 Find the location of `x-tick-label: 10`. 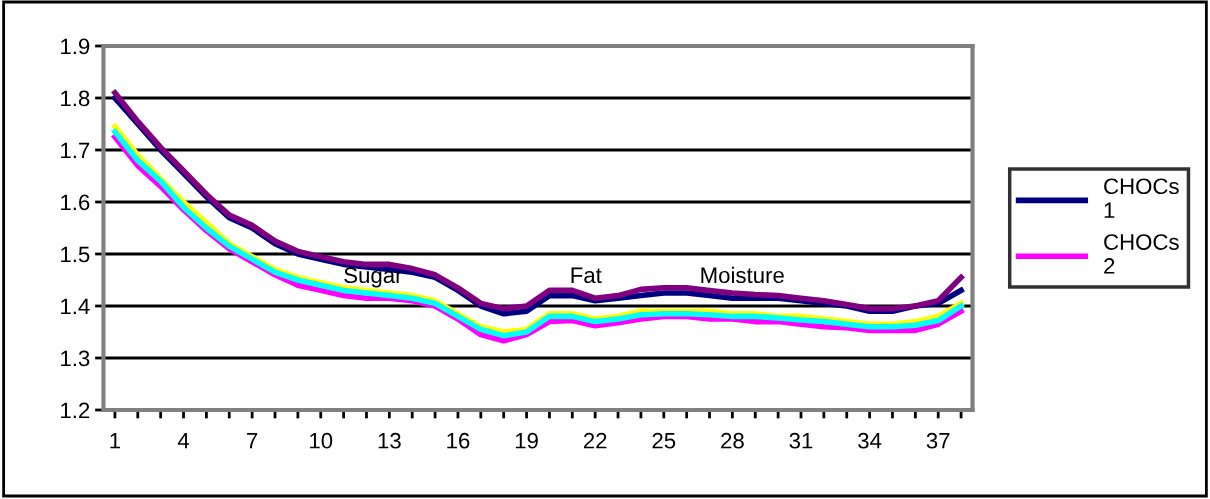

x-tick-label: 10 is located at coordinates (321, 440).